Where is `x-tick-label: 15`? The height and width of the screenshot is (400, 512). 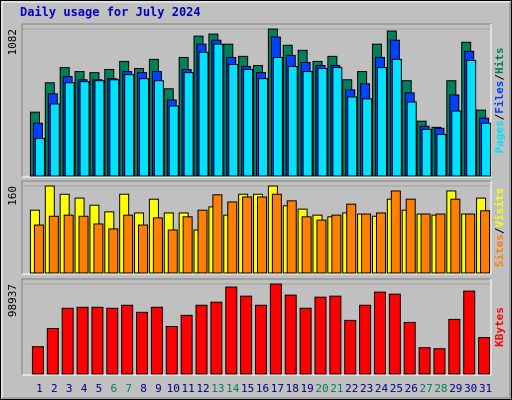
x-tick-label: 15 is located at coordinates (247, 388).